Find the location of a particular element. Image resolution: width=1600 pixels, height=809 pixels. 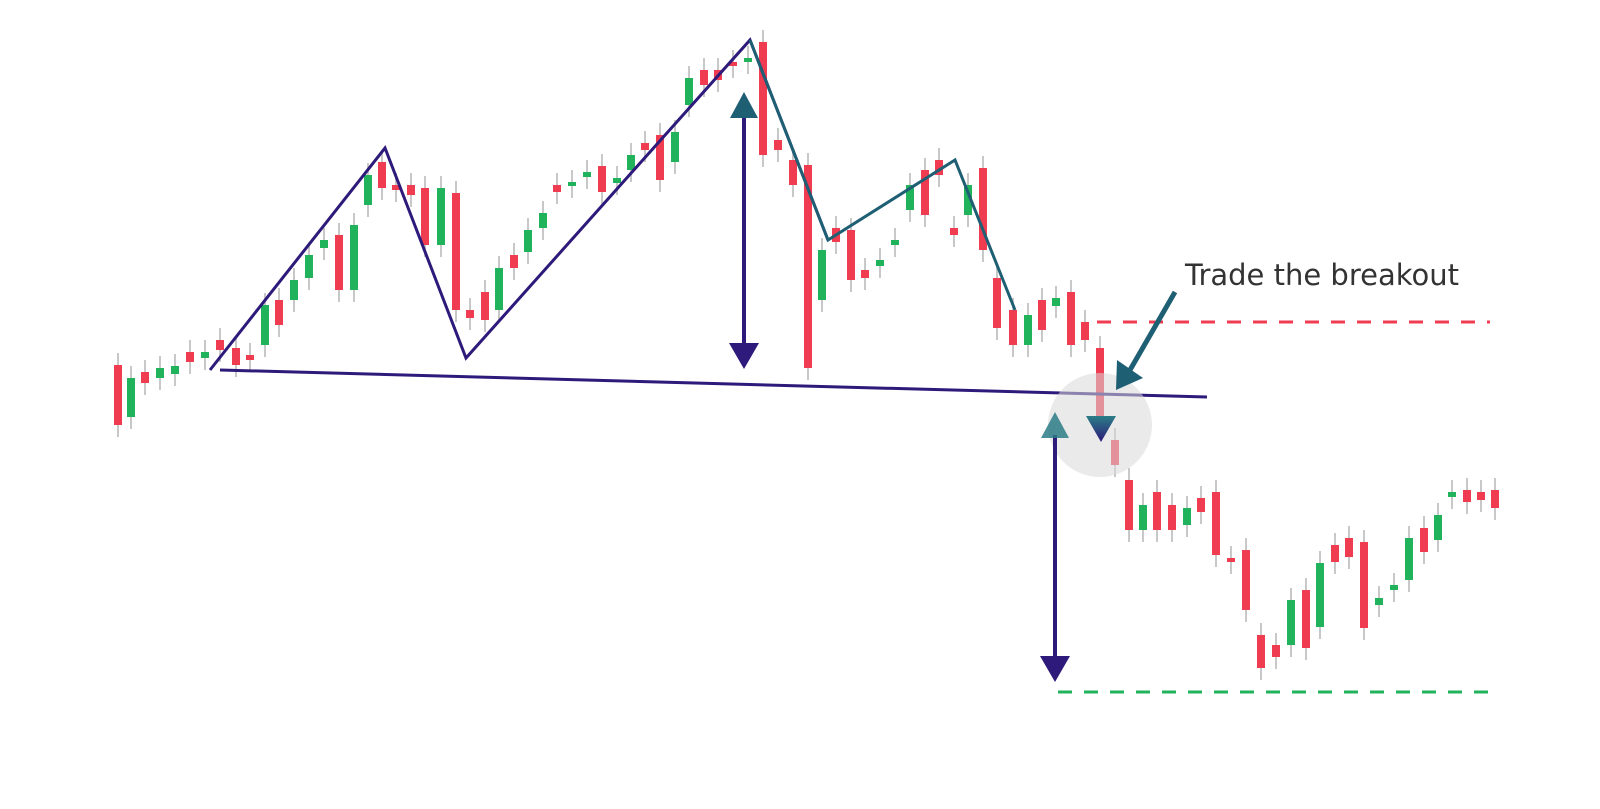

target-arrow is located at coordinates (1055, 547).